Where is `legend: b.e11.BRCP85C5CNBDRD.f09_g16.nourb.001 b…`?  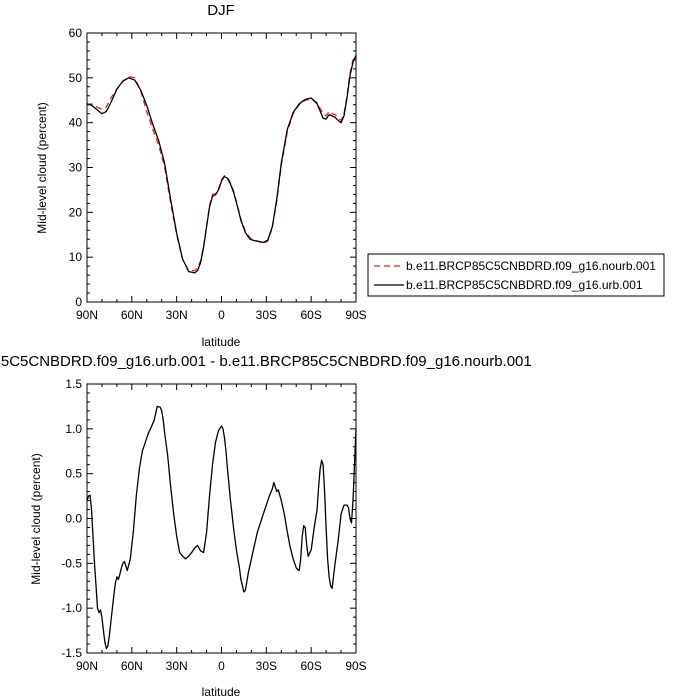
legend: b.e11.BRCP85C5CNBDRD.f09_g16.nourb.001 b… is located at coordinates (516, 275).